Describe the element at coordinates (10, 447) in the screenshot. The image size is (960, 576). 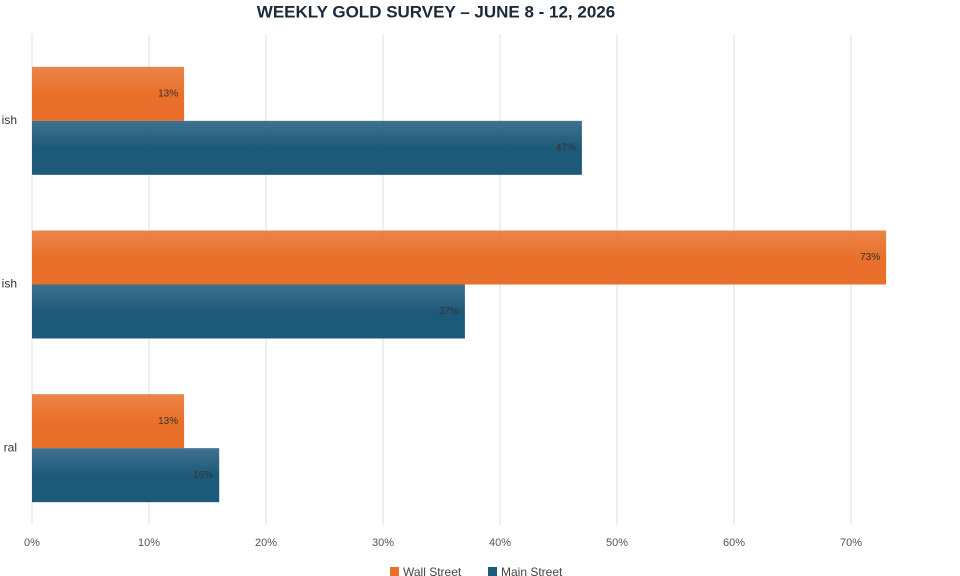
I see `y-tick-label: ral` at that location.